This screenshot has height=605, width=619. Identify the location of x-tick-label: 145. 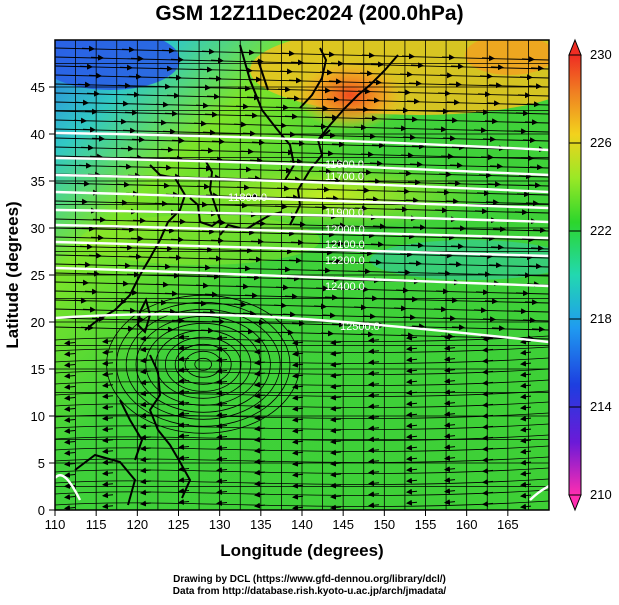
(343, 524).